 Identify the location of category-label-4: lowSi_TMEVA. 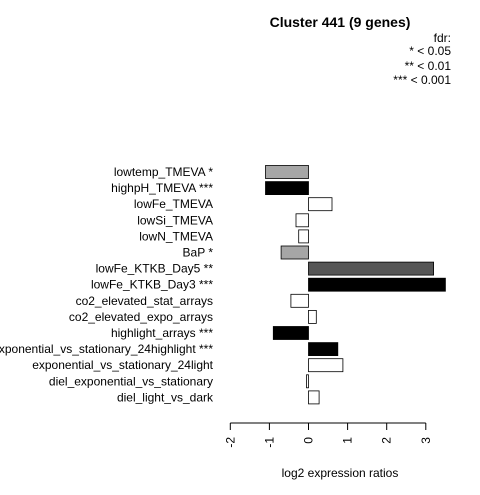
(175, 220).